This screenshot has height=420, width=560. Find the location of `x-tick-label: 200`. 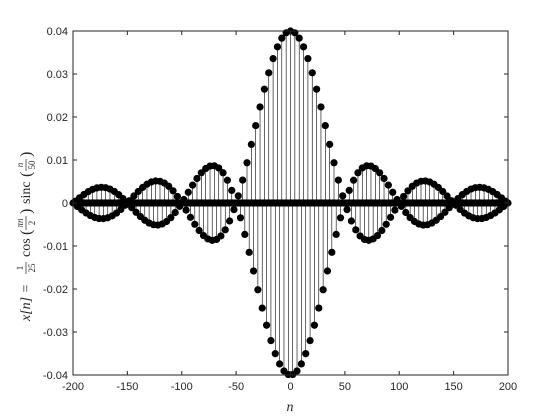

x-tick-label: 200 is located at coordinates (508, 387).